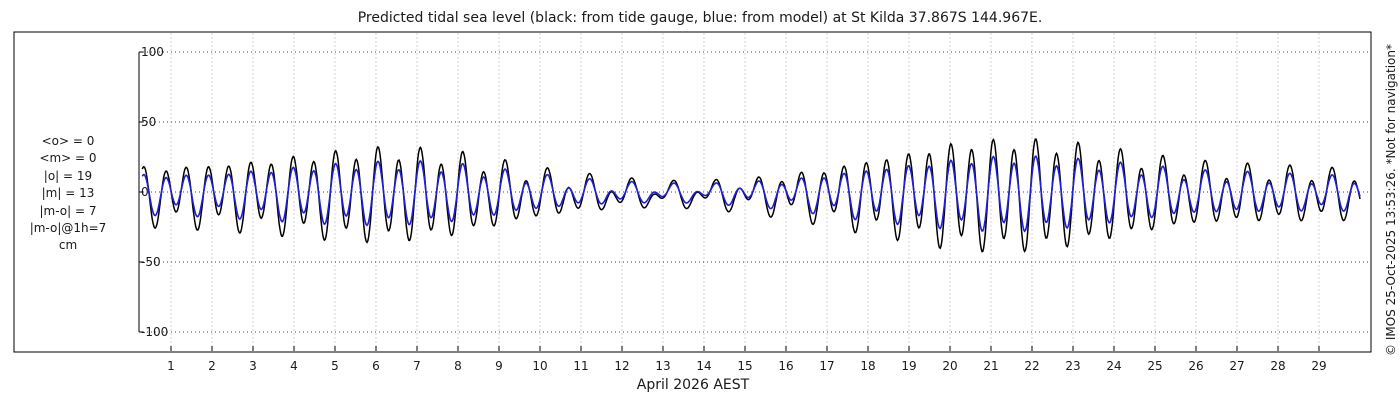  Describe the element at coordinates (145, 192) in the screenshot. I see `y-tick-label: 0` at that location.